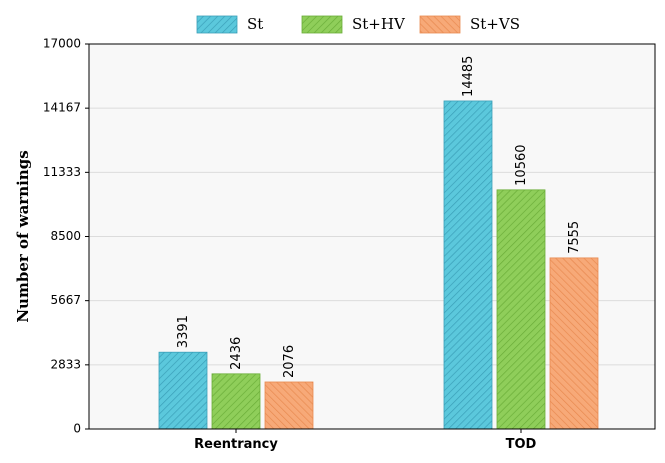 This screenshot has width=665, height=463. Describe the element at coordinates (23, 236) in the screenshot. I see `y-axis-label: Number of warnings` at that location.